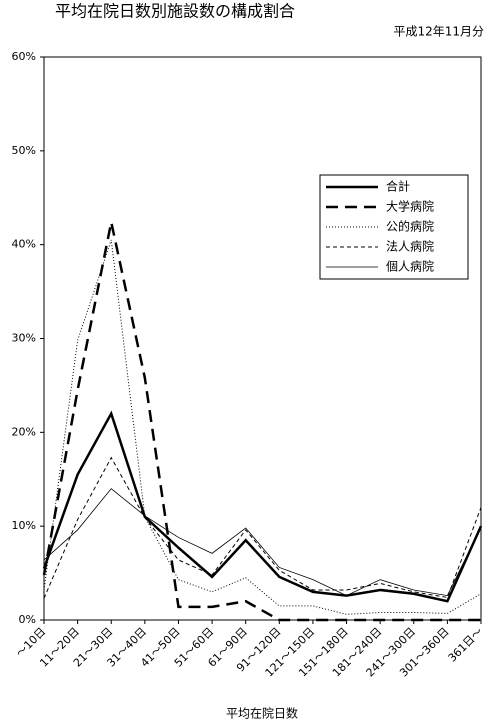 Image resolution: width=490 pixels, height=726 pixels. What do you see at coordinates (466, 645) in the screenshot?
I see `x-tick-label: 361日～` at bounding box center [466, 645].